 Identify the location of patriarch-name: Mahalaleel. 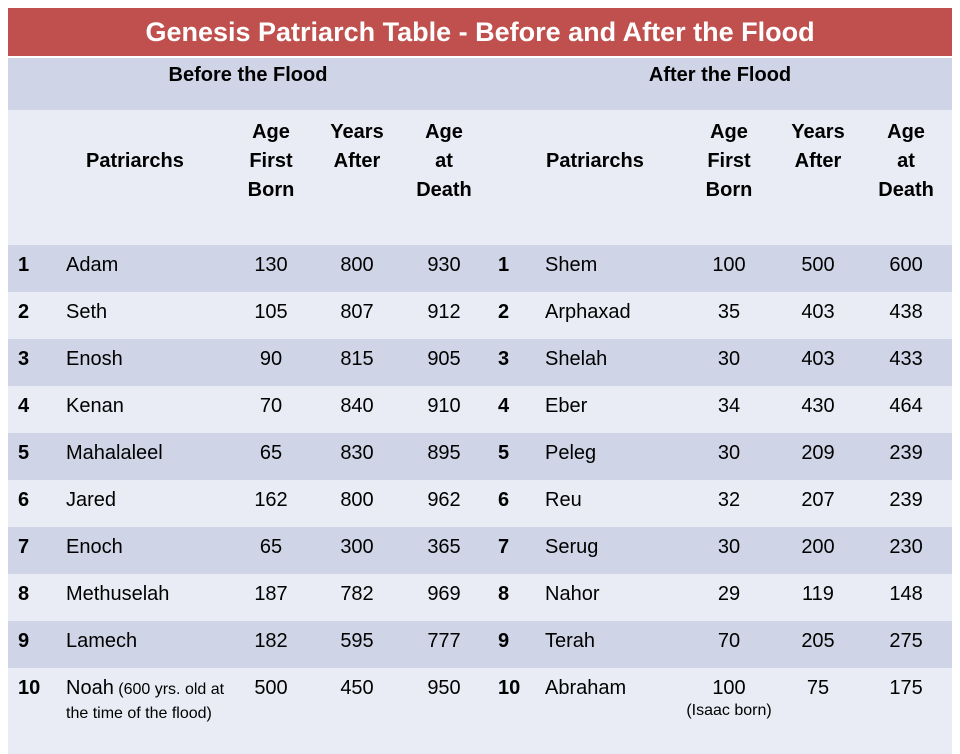
(145, 456).